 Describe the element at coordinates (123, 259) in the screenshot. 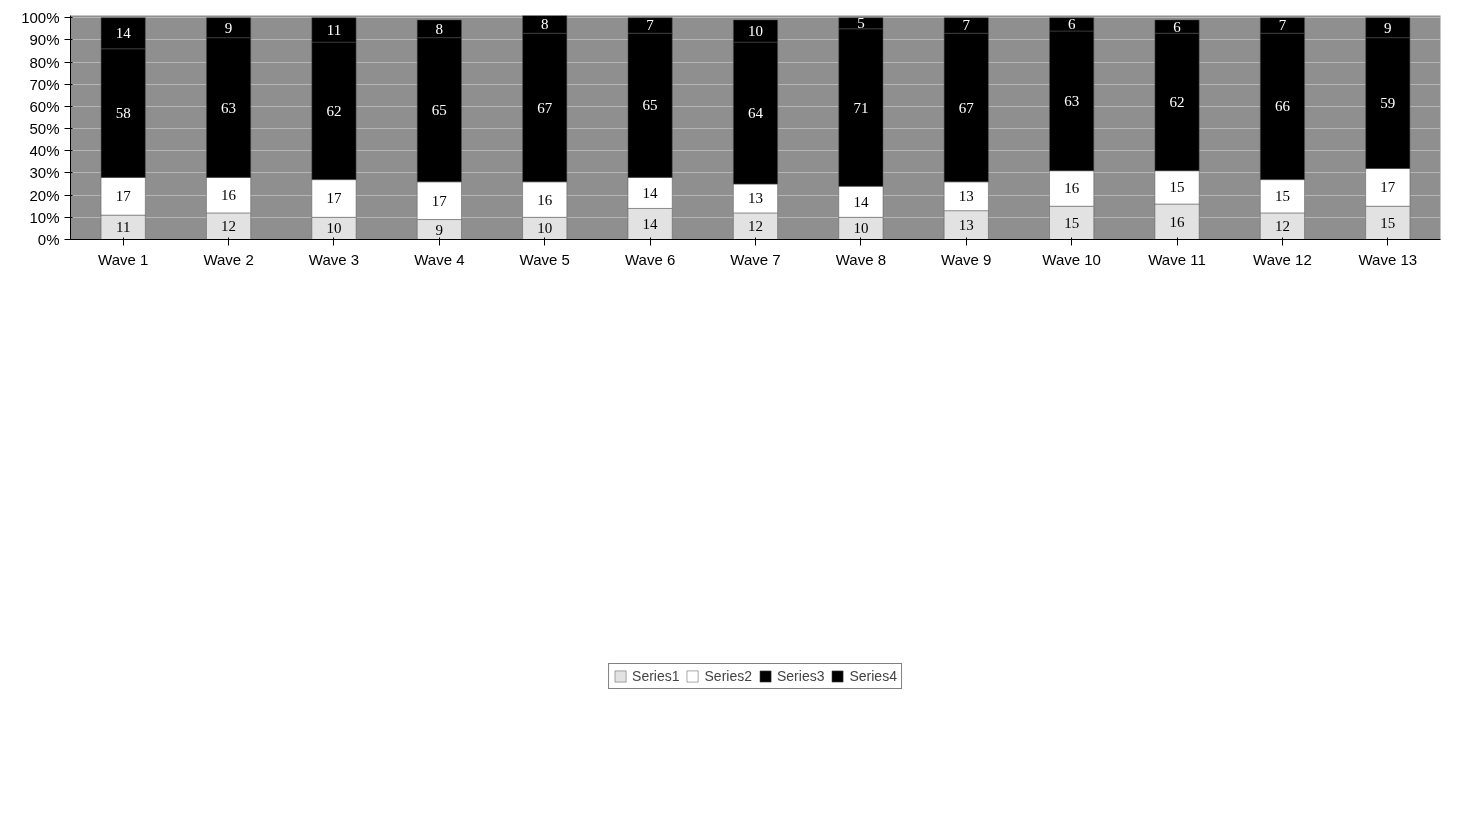

I see `x-tick-label: Wave 1` at that location.